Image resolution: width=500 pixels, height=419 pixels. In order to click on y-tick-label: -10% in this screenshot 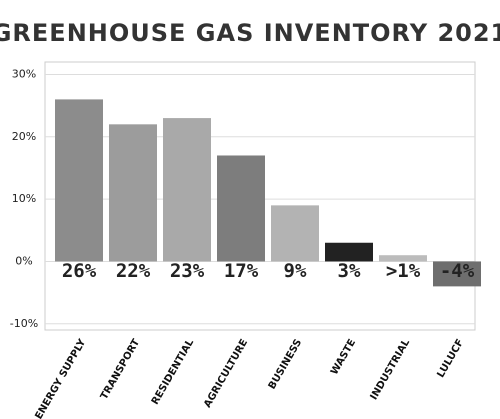, I will do `click(24, 323)`.